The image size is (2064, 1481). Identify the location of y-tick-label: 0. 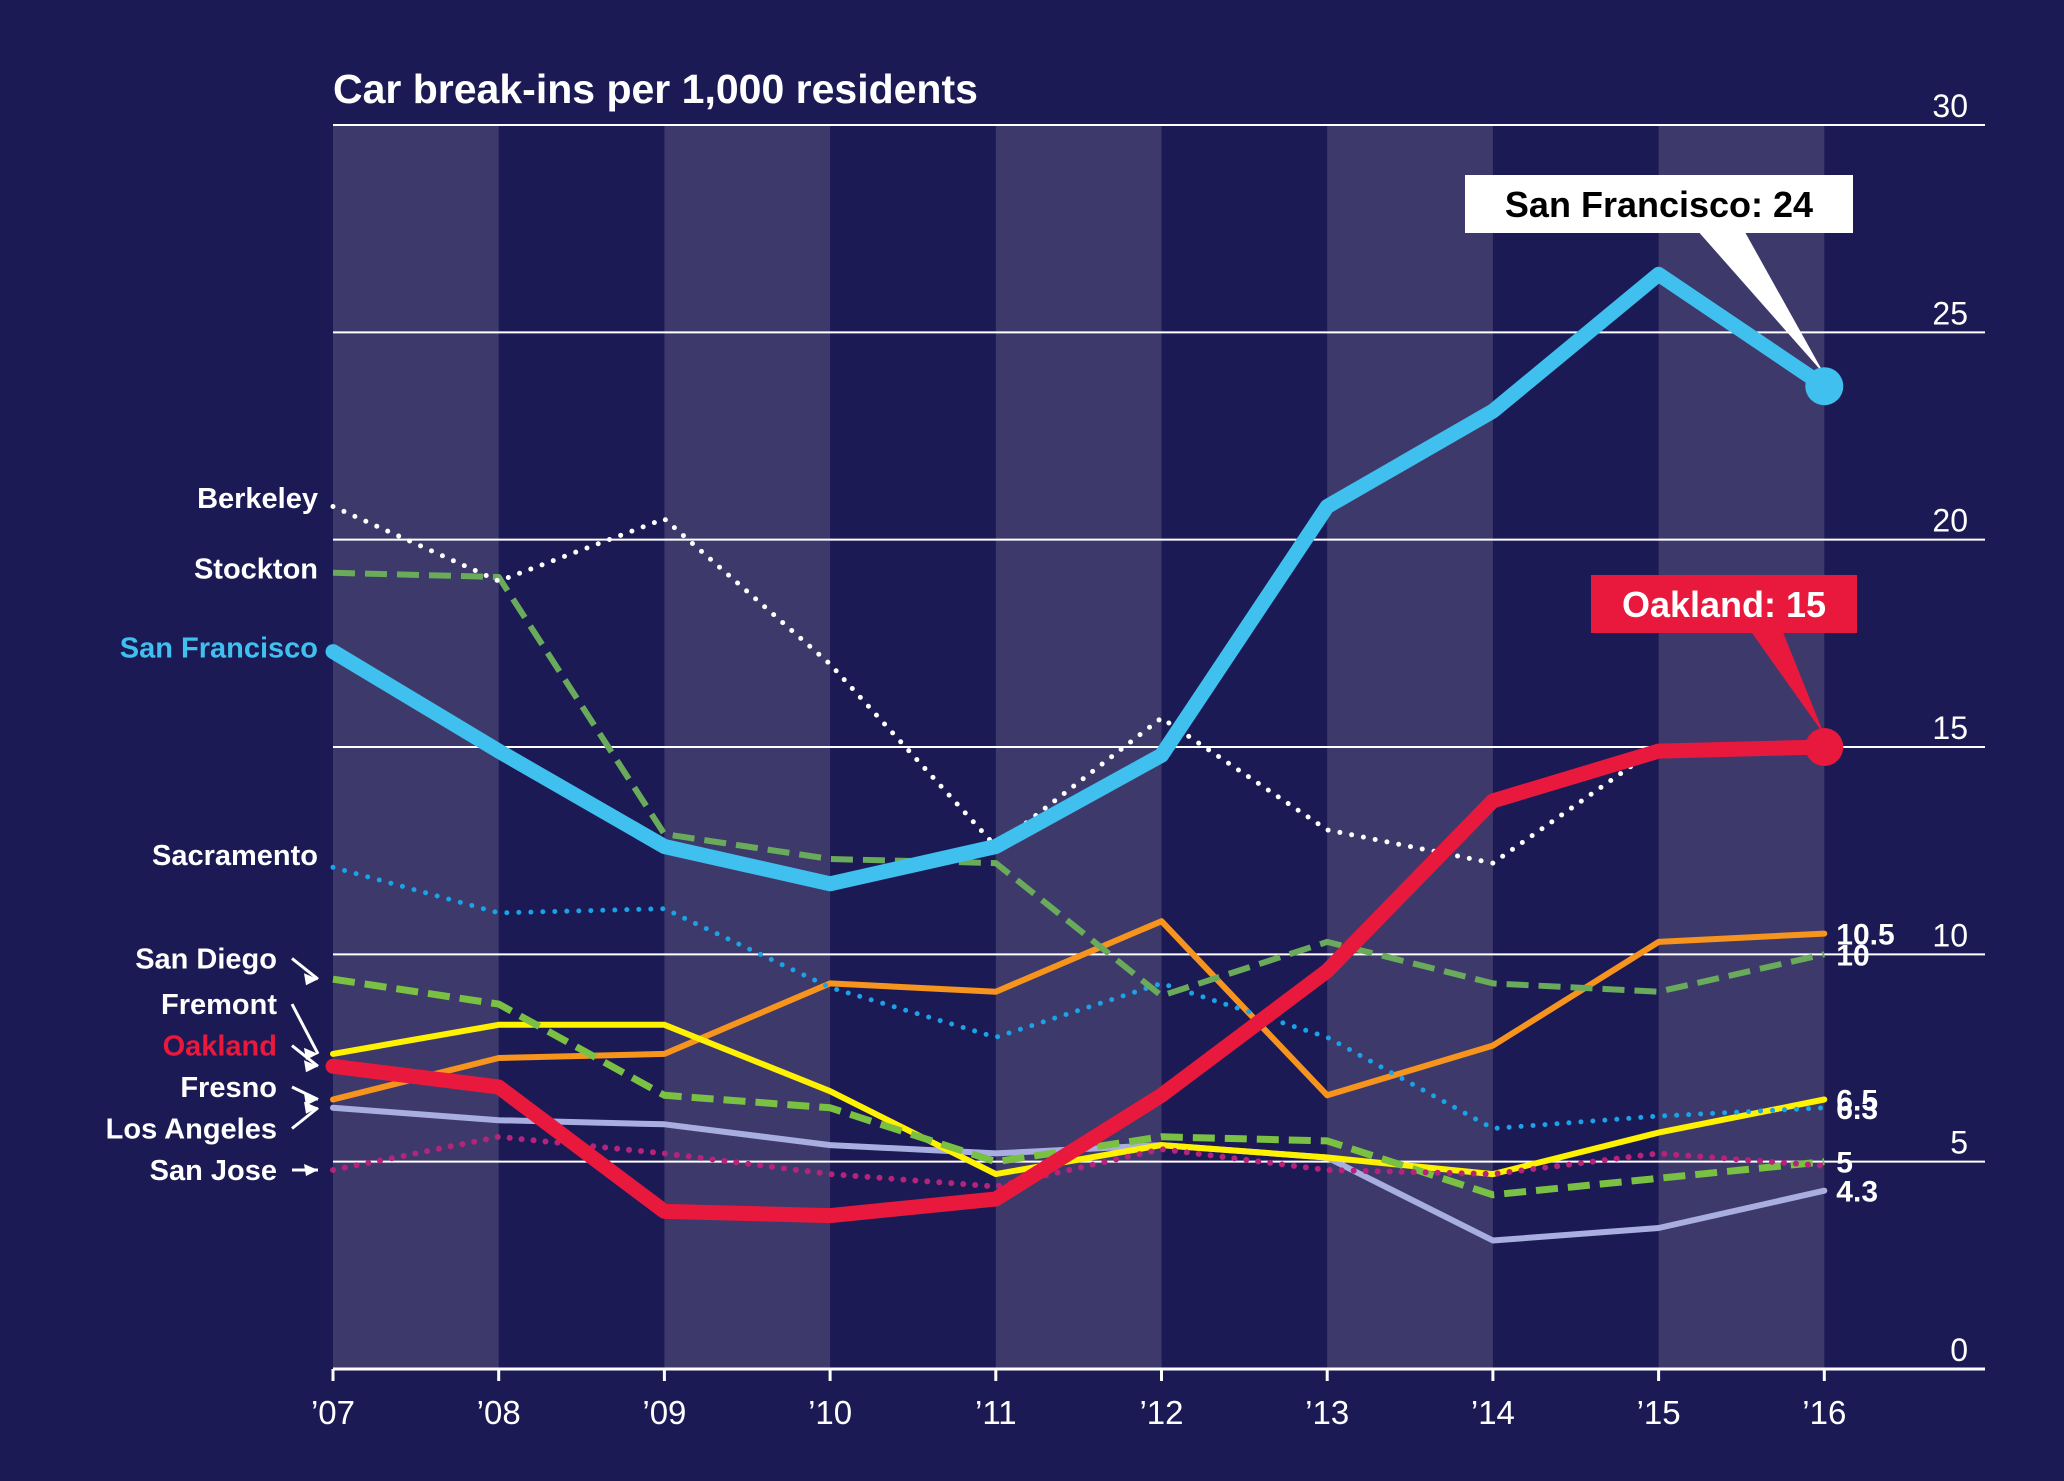
(1959, 1350).